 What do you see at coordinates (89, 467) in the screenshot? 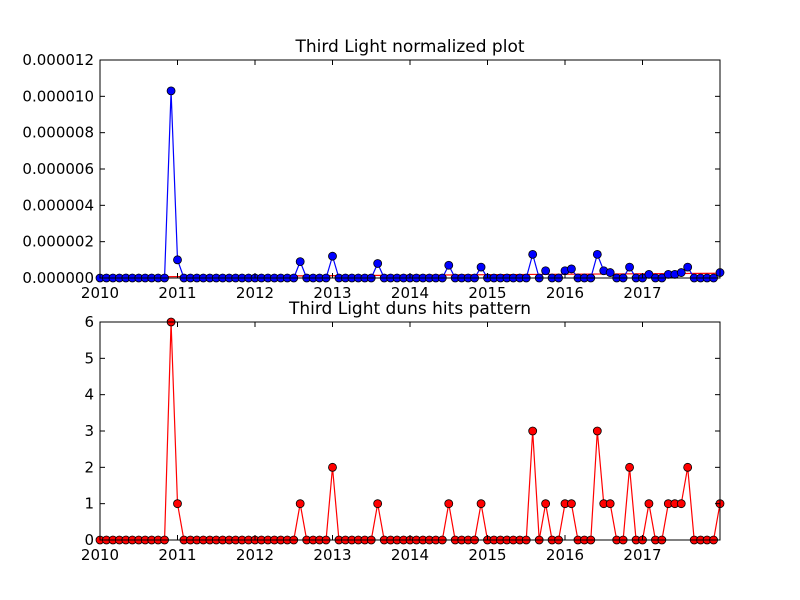
I see `chart-hits-y-tick-label: 2` at bounding box center [89, 467].